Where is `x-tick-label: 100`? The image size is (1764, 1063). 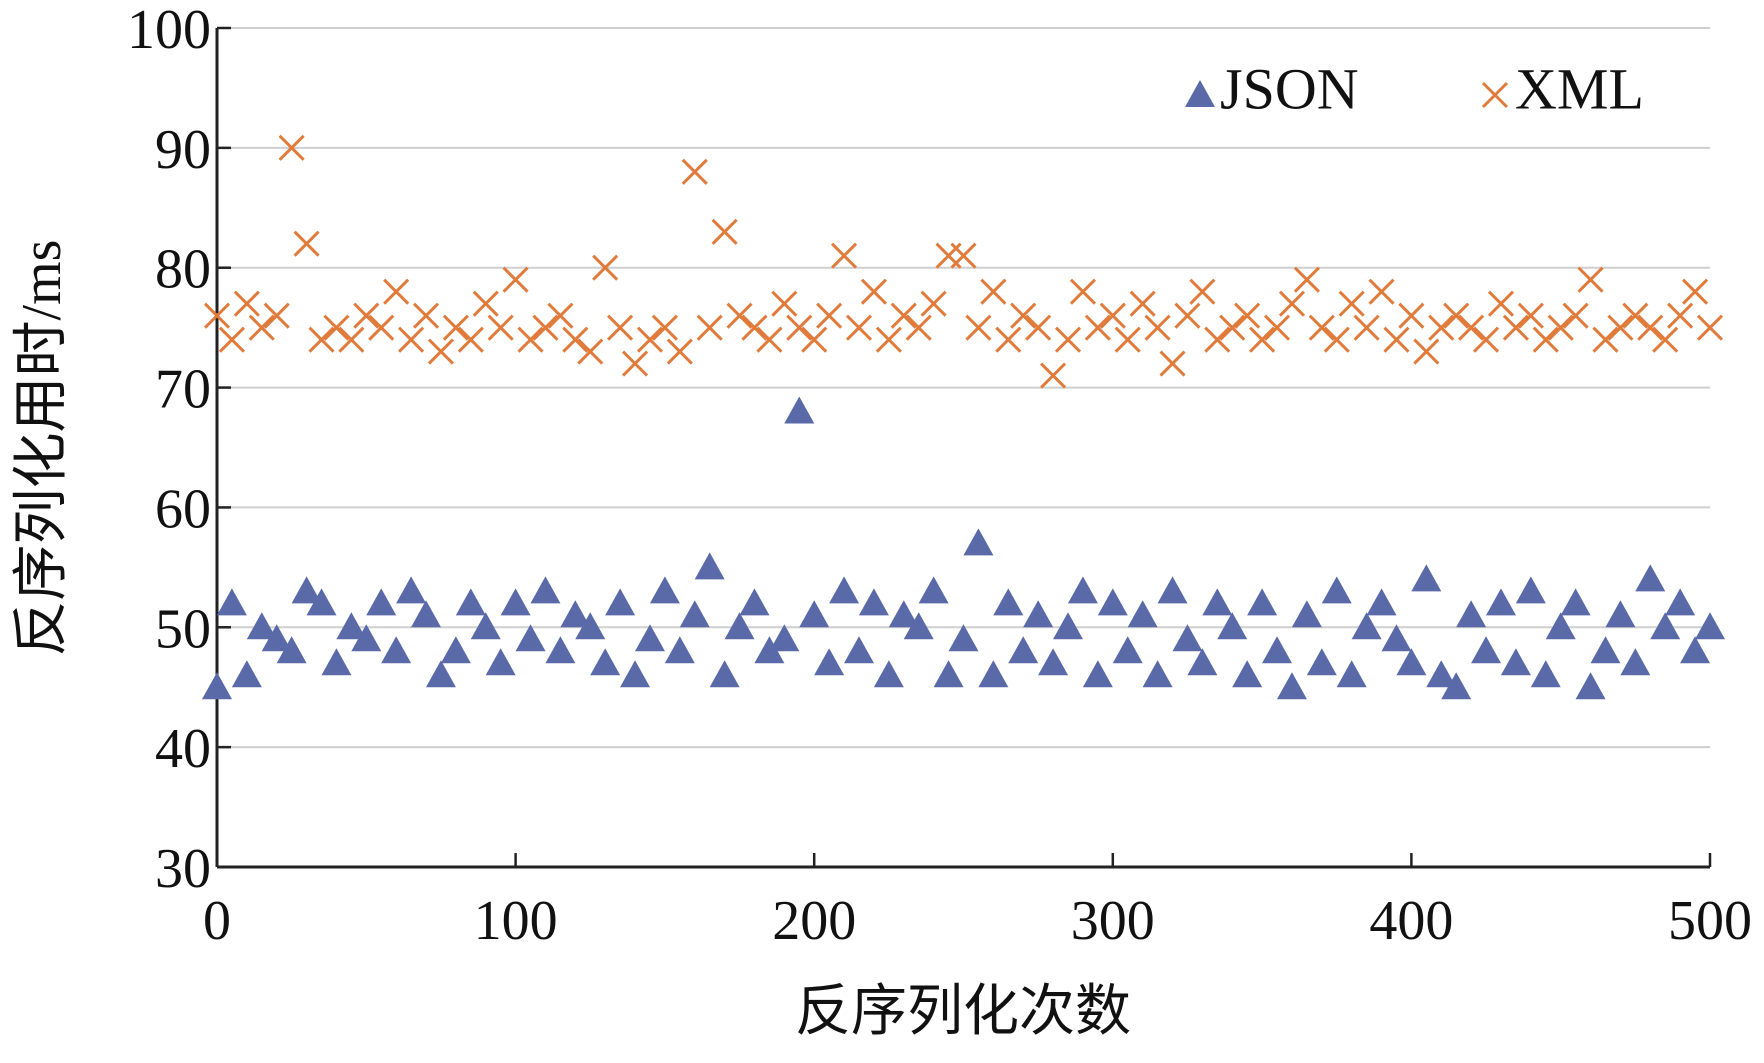 x-tick-label: 100 is located at coordinates (516, 921).